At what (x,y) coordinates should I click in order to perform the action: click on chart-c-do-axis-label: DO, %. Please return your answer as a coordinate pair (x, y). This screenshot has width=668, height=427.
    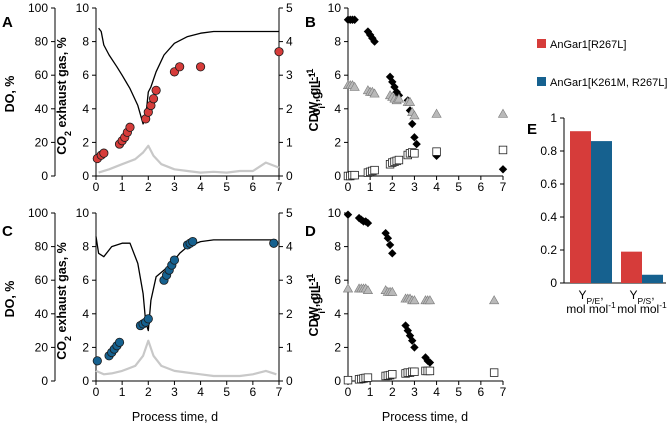
    Looking at the image, I should click on (10, 299).